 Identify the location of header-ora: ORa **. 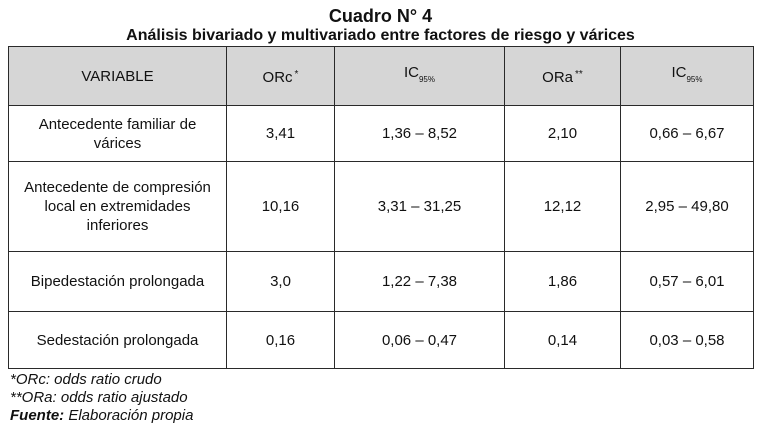
(562, 76).